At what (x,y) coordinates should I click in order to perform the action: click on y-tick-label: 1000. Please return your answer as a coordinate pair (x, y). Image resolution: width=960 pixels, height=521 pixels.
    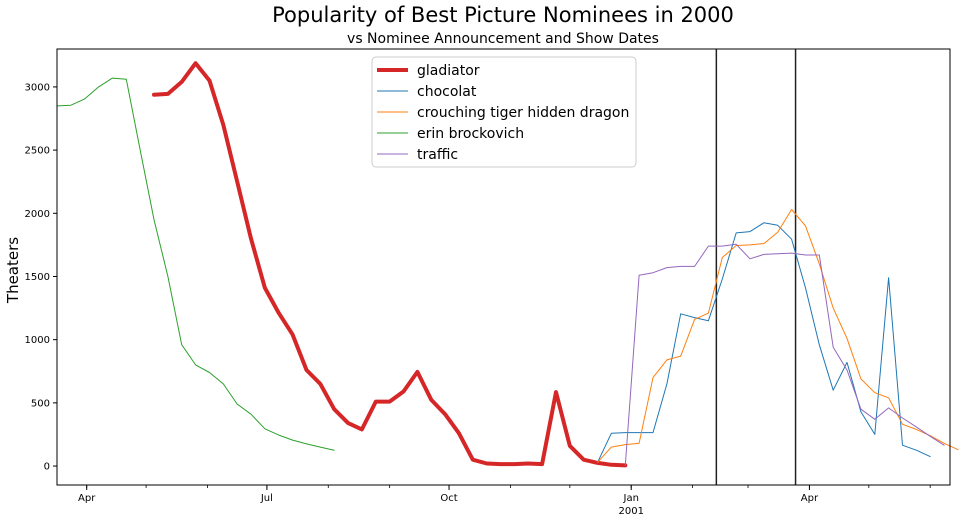
    Looking at the image, I should click on (37, 340).